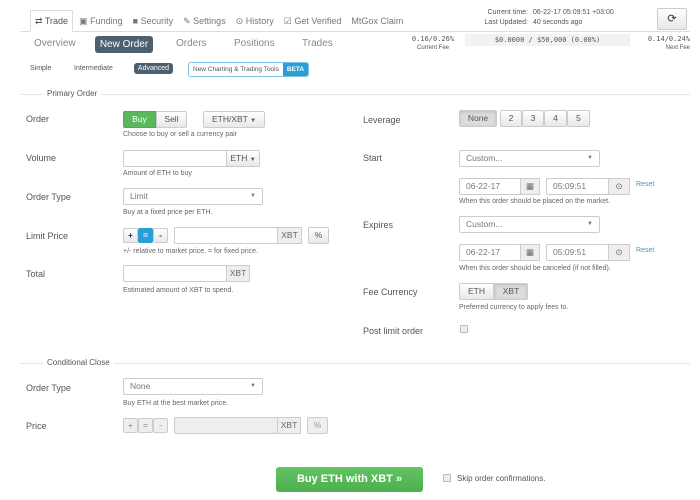  I want to click on order-type-label: Order Type, so click(48, 197).